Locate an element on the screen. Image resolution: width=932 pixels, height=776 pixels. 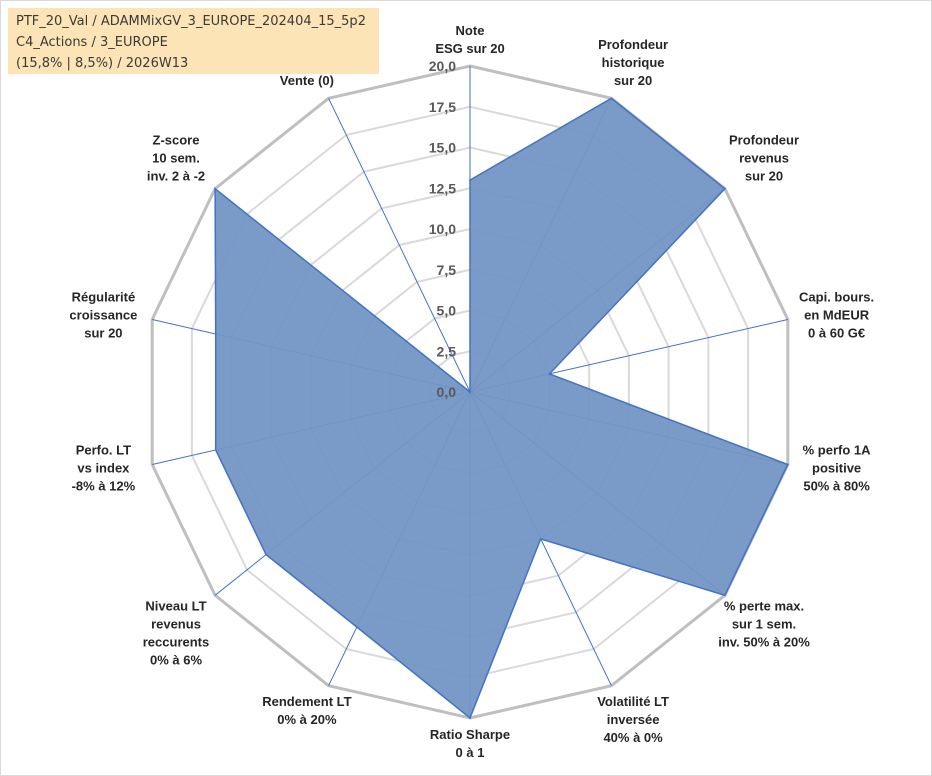
axis-label-line: Note is located at coordinates (470, 30).